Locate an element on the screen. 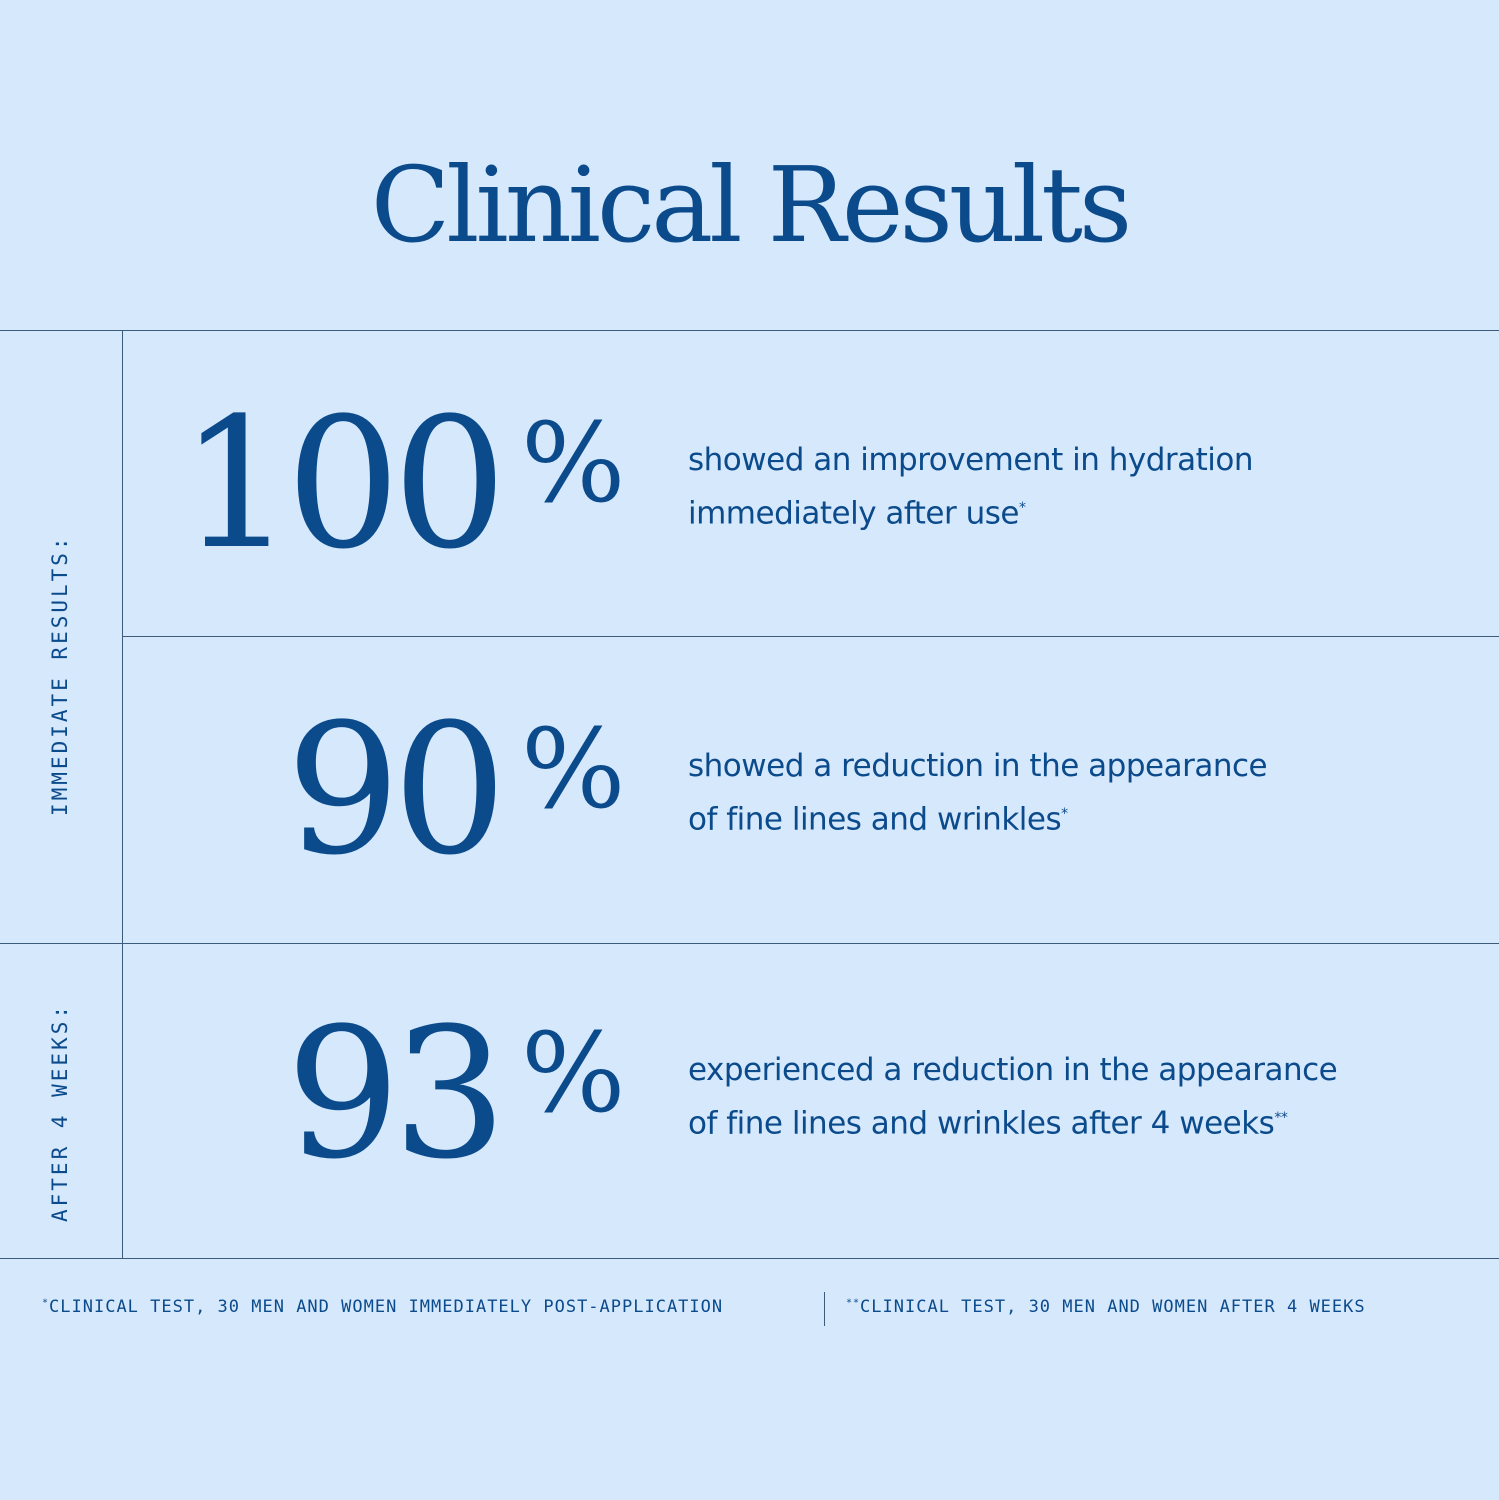  stat-value: 93 is located at coordinates (396, 1094).